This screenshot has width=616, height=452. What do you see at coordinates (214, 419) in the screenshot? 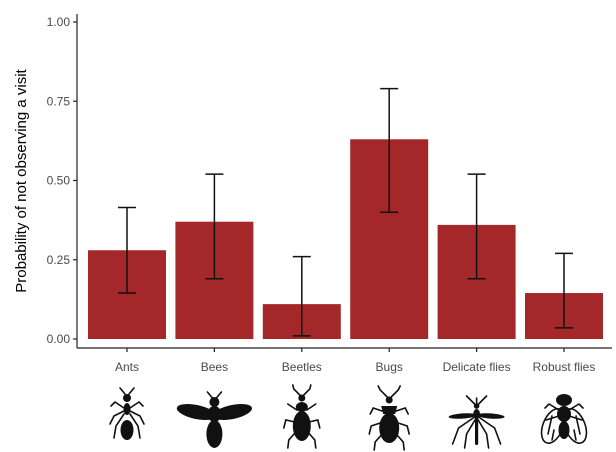
I see `bee-icon` at bounding box center [214, 419].